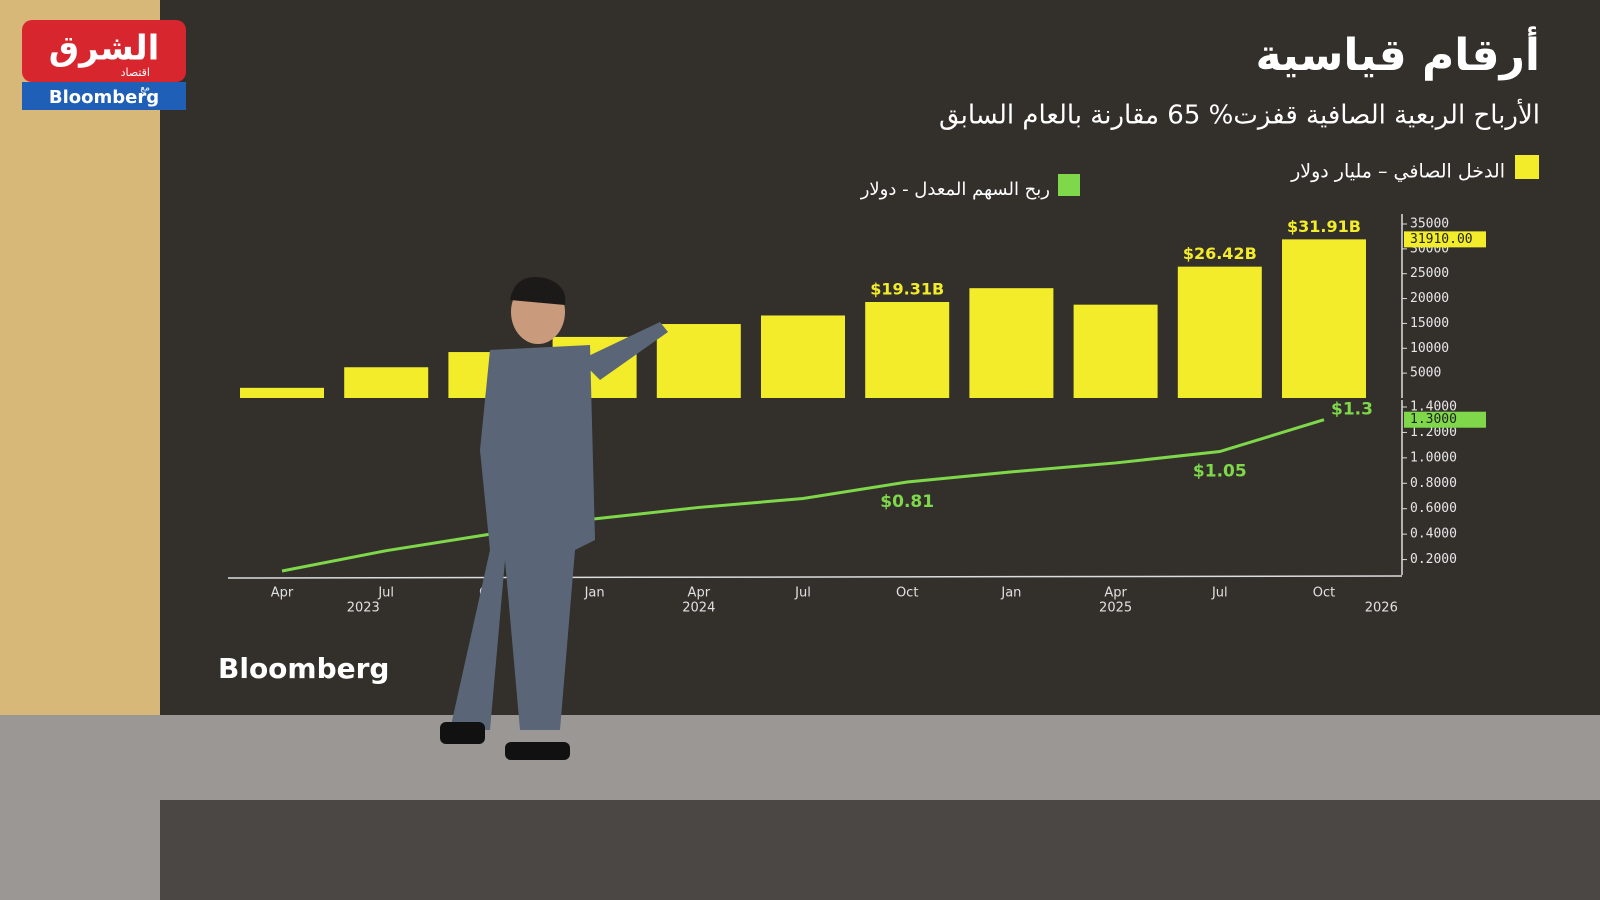  What do you see at coordinates (363, 608) in the screenshot?
I see `x-group-label: 2023` at bounding box center [363, 608].